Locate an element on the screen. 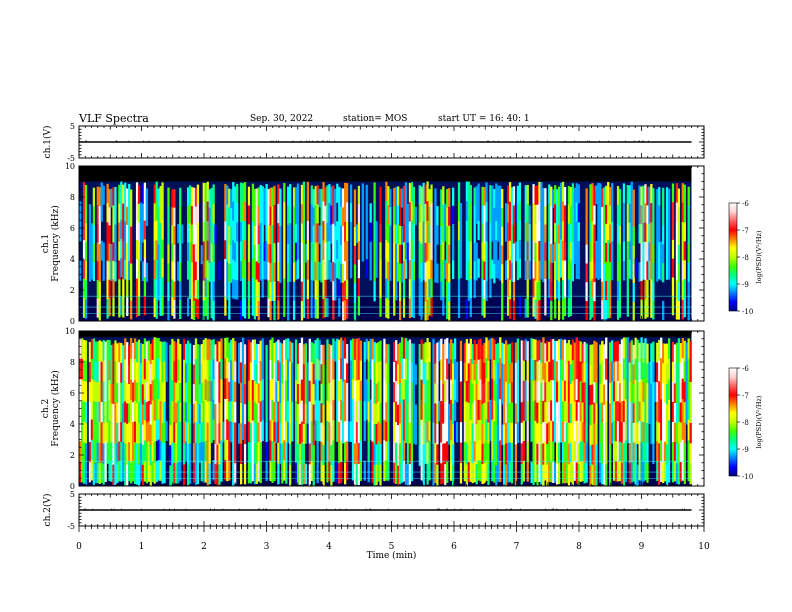  colorbar-label: log(PSD)(V²/Hz) is located at coordinates (759, 421).